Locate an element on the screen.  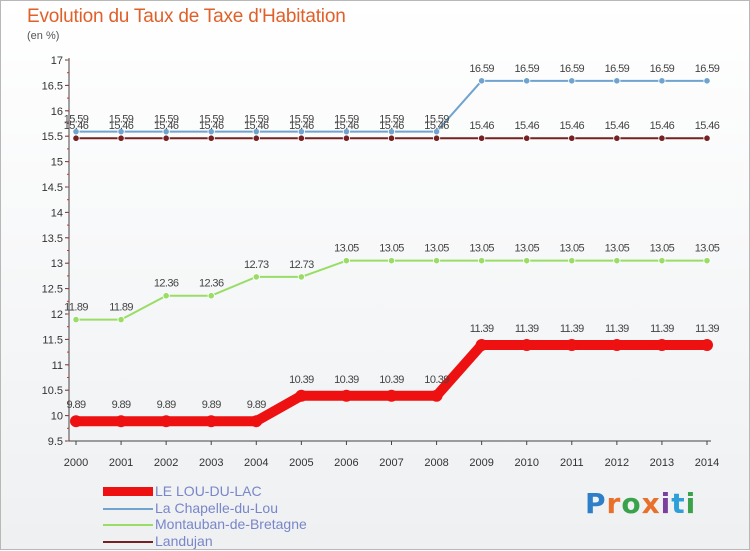
data-label-3-10: 15.46 is located at coordinates (526, 126).